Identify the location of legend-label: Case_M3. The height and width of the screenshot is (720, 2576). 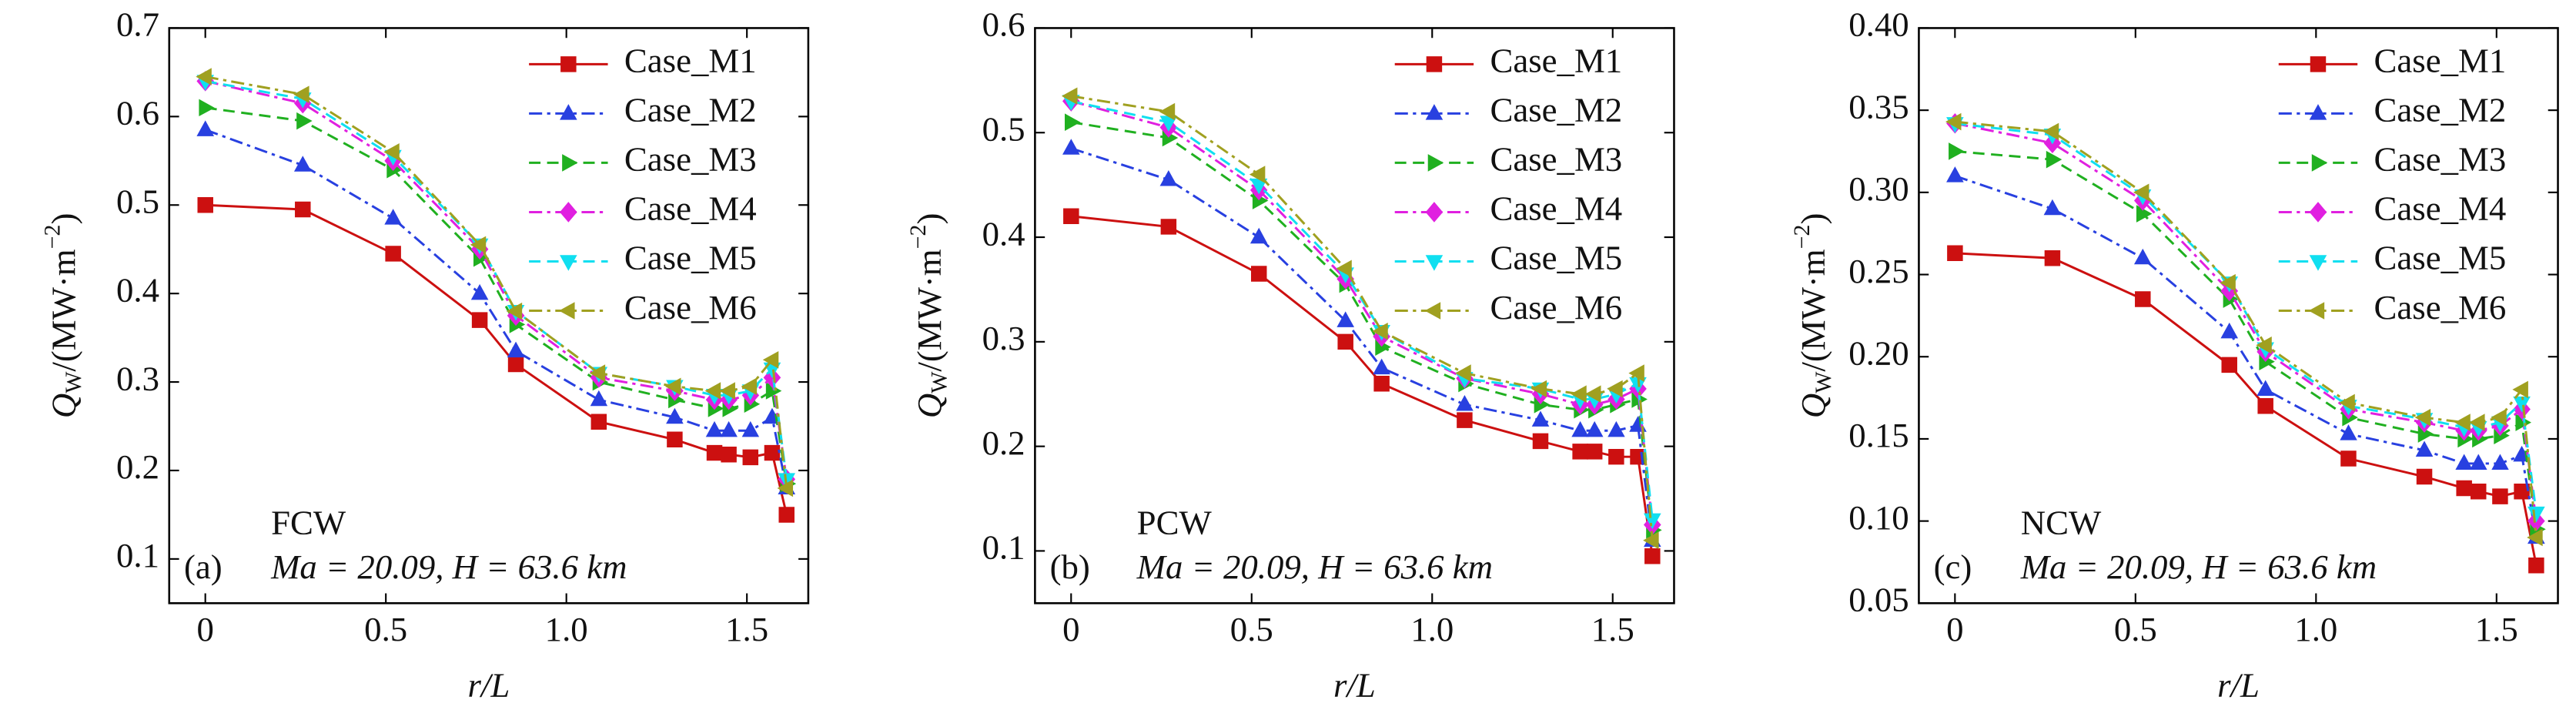
(2441, 159).